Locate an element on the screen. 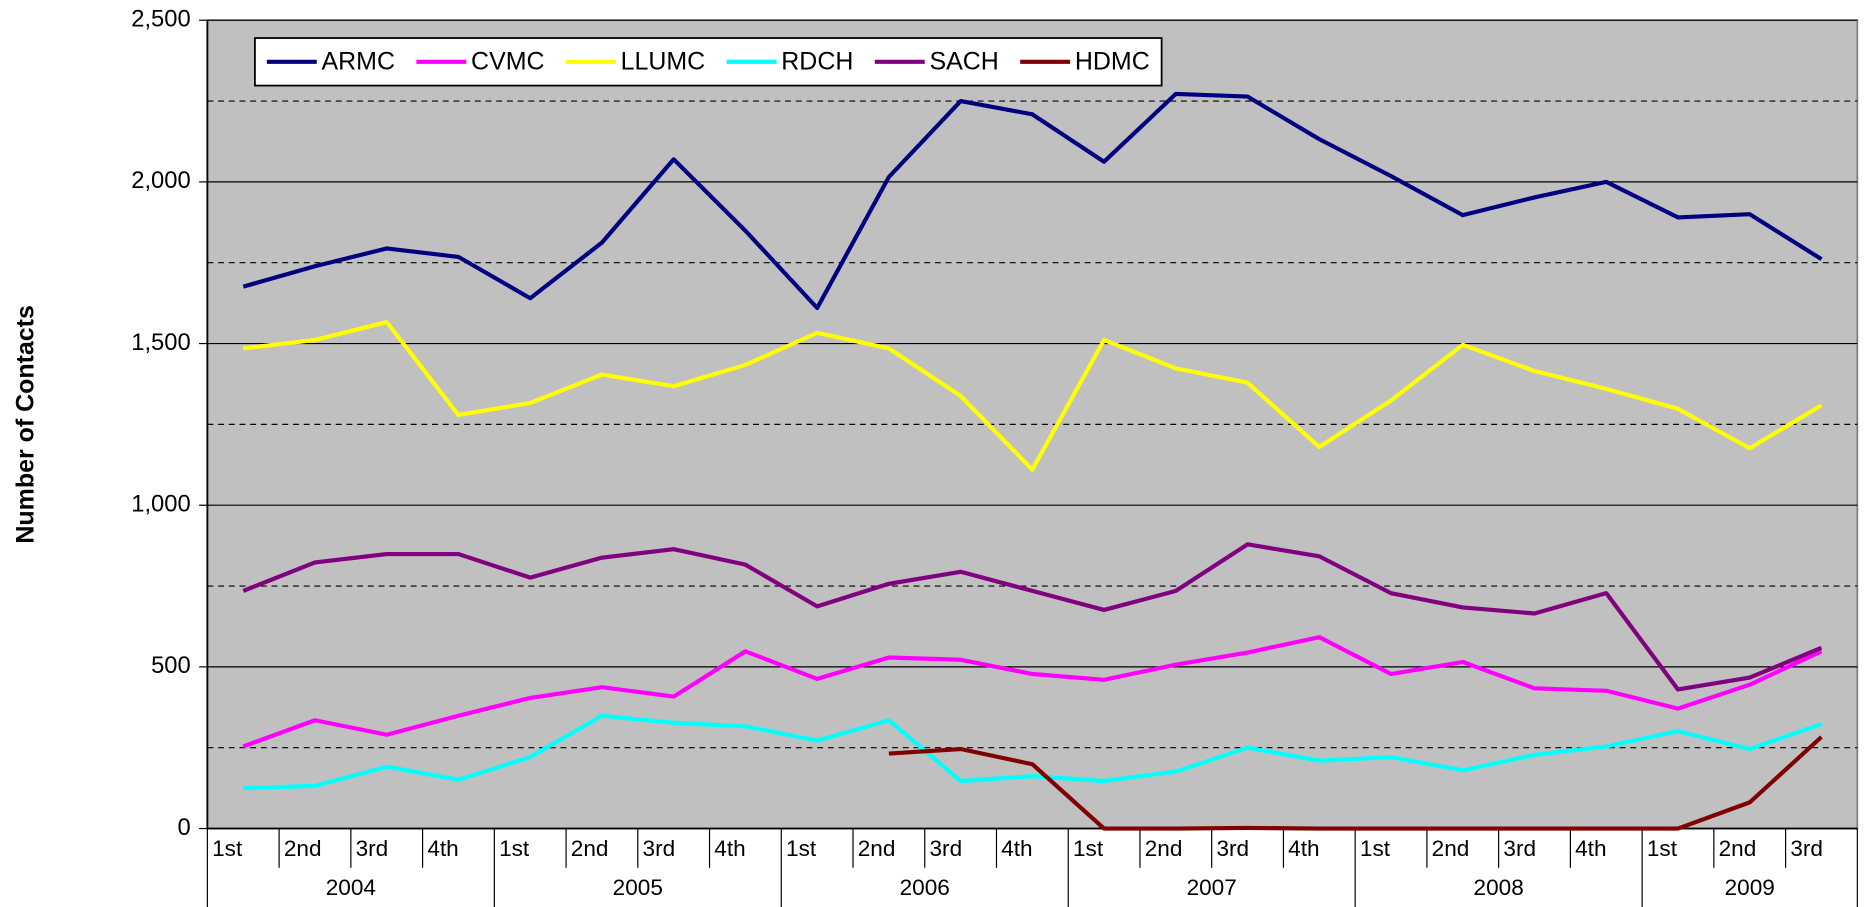 The width and height of the screenshot is (1865, 907). x-group-label: 2008 is located at coordinates (1499, 887).